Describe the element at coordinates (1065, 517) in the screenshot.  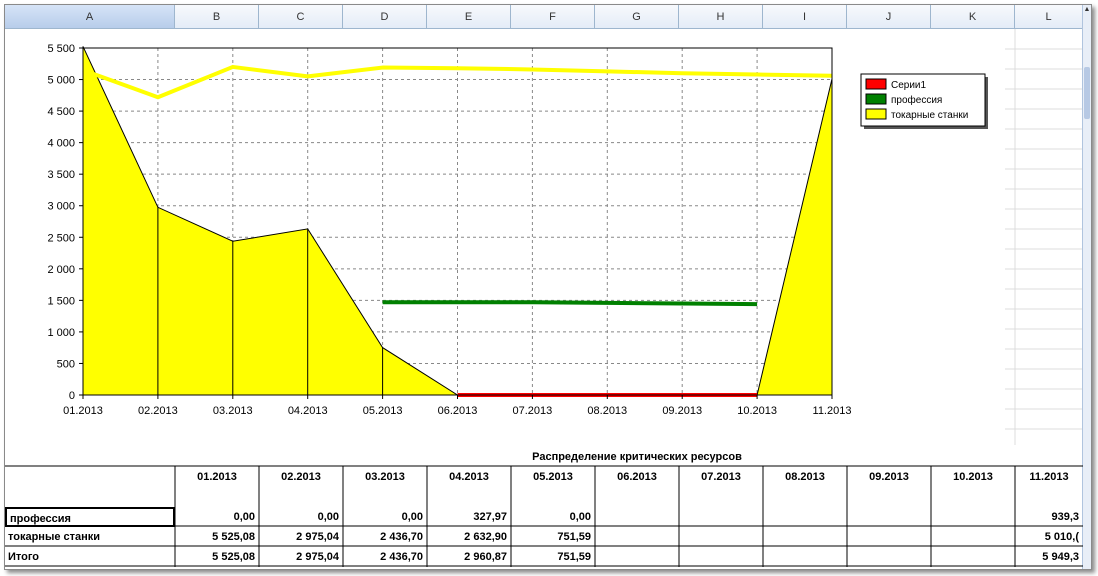
I see `table-cell: 939,3` at that location.